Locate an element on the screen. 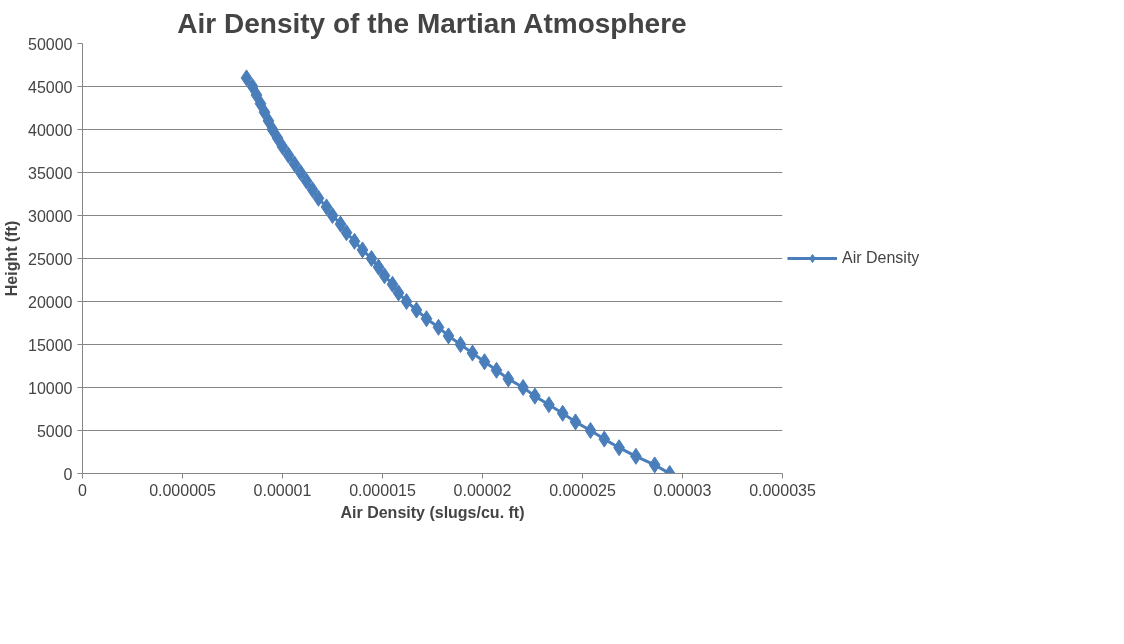 The width and height of the screenshot is (1124, 644). chart-title: Air Density of the Martian Atmosphere is located at coordinates (432, 23).